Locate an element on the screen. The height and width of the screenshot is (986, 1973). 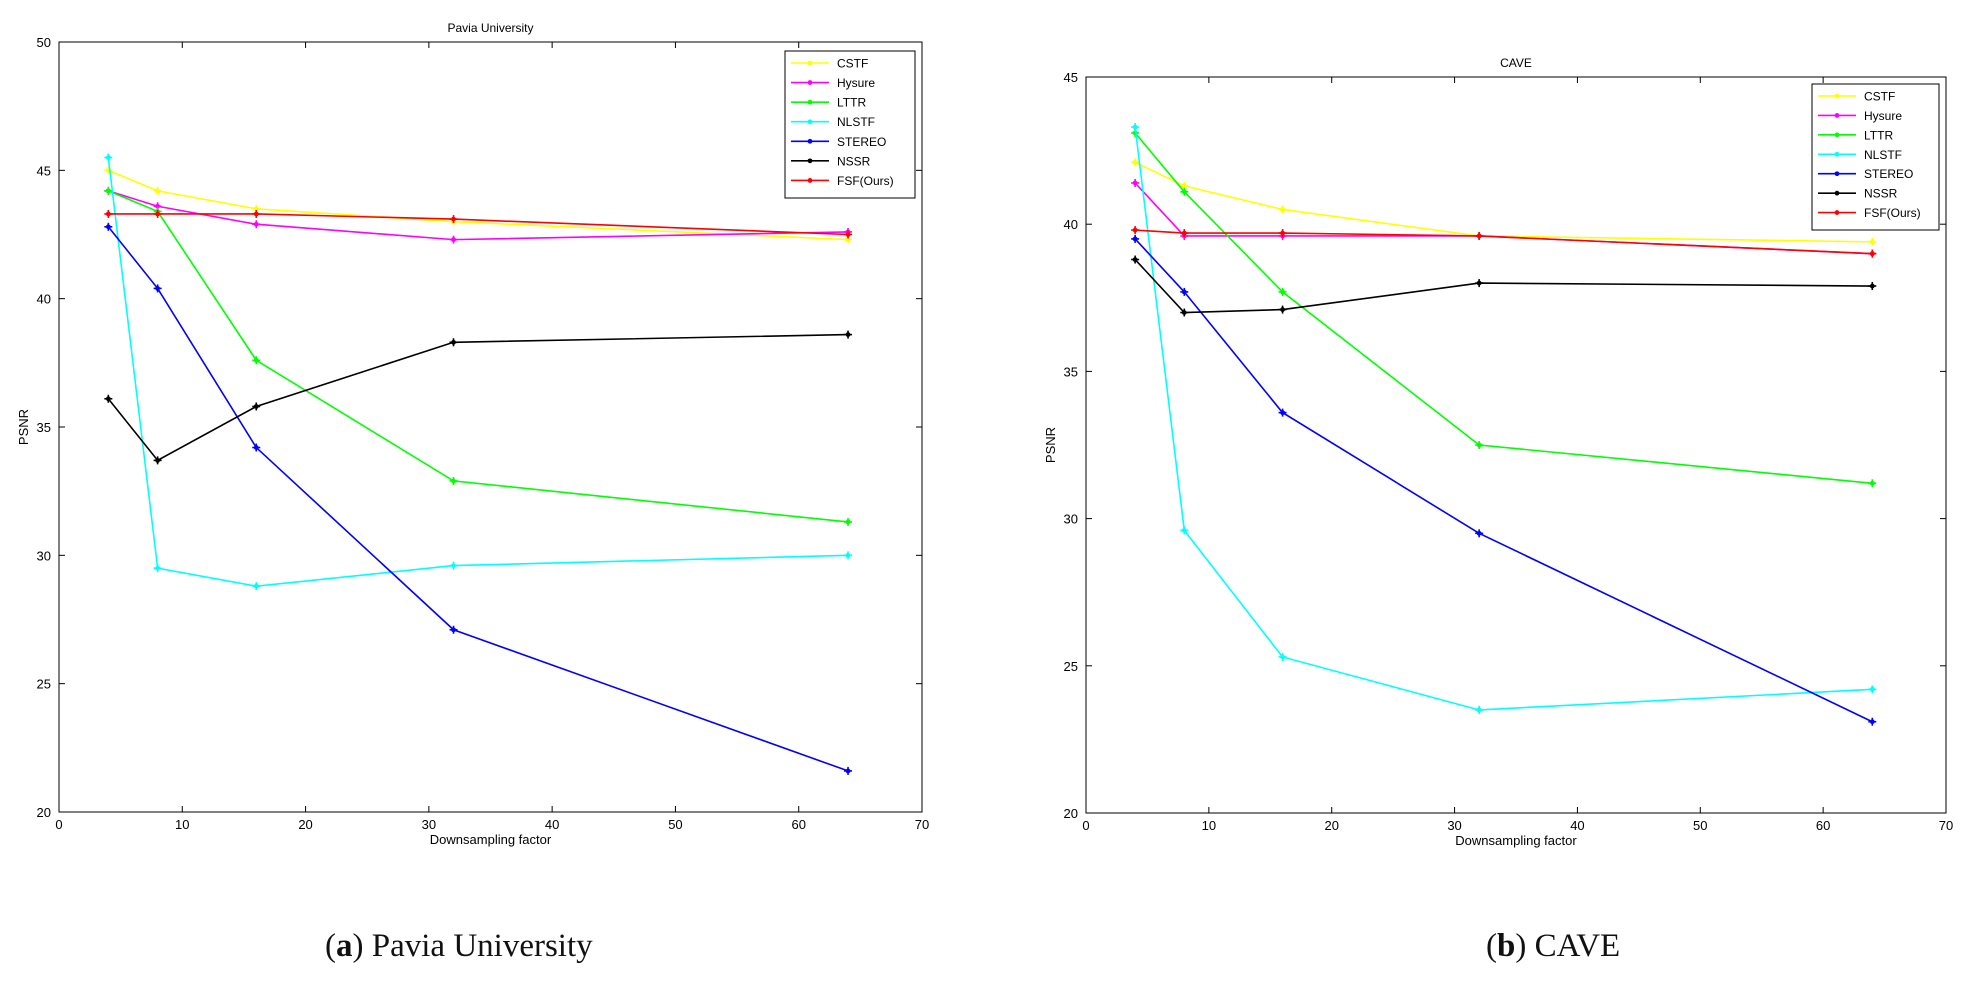
y-tick-label: 40 is located at coordinates (44, 299).